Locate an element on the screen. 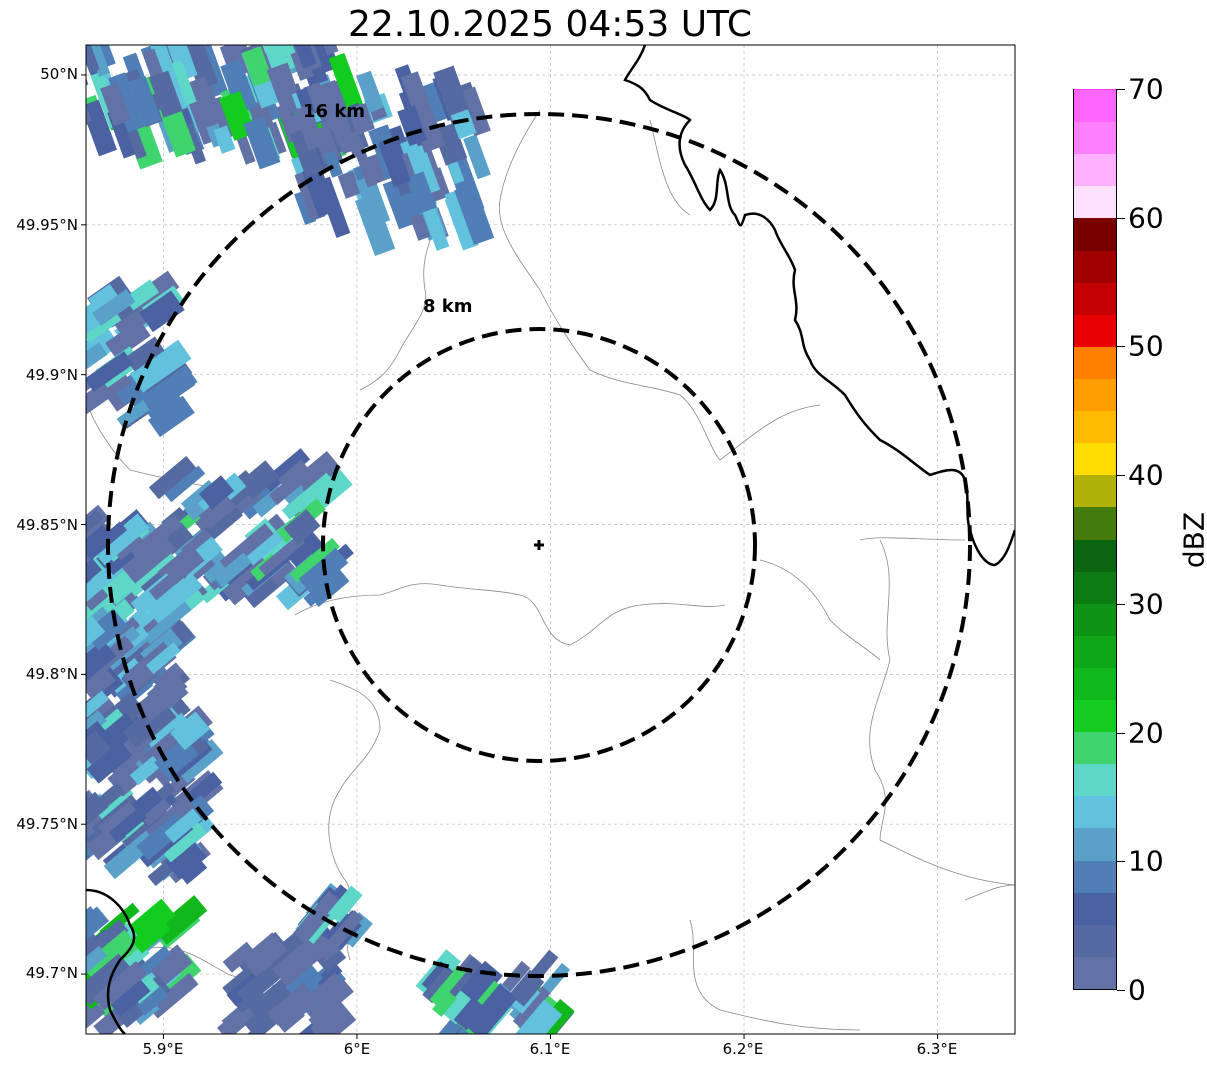 This screenshot has width=1207, height=1069. lat-tick-label: 50°N is located at coordinates (59, 74).